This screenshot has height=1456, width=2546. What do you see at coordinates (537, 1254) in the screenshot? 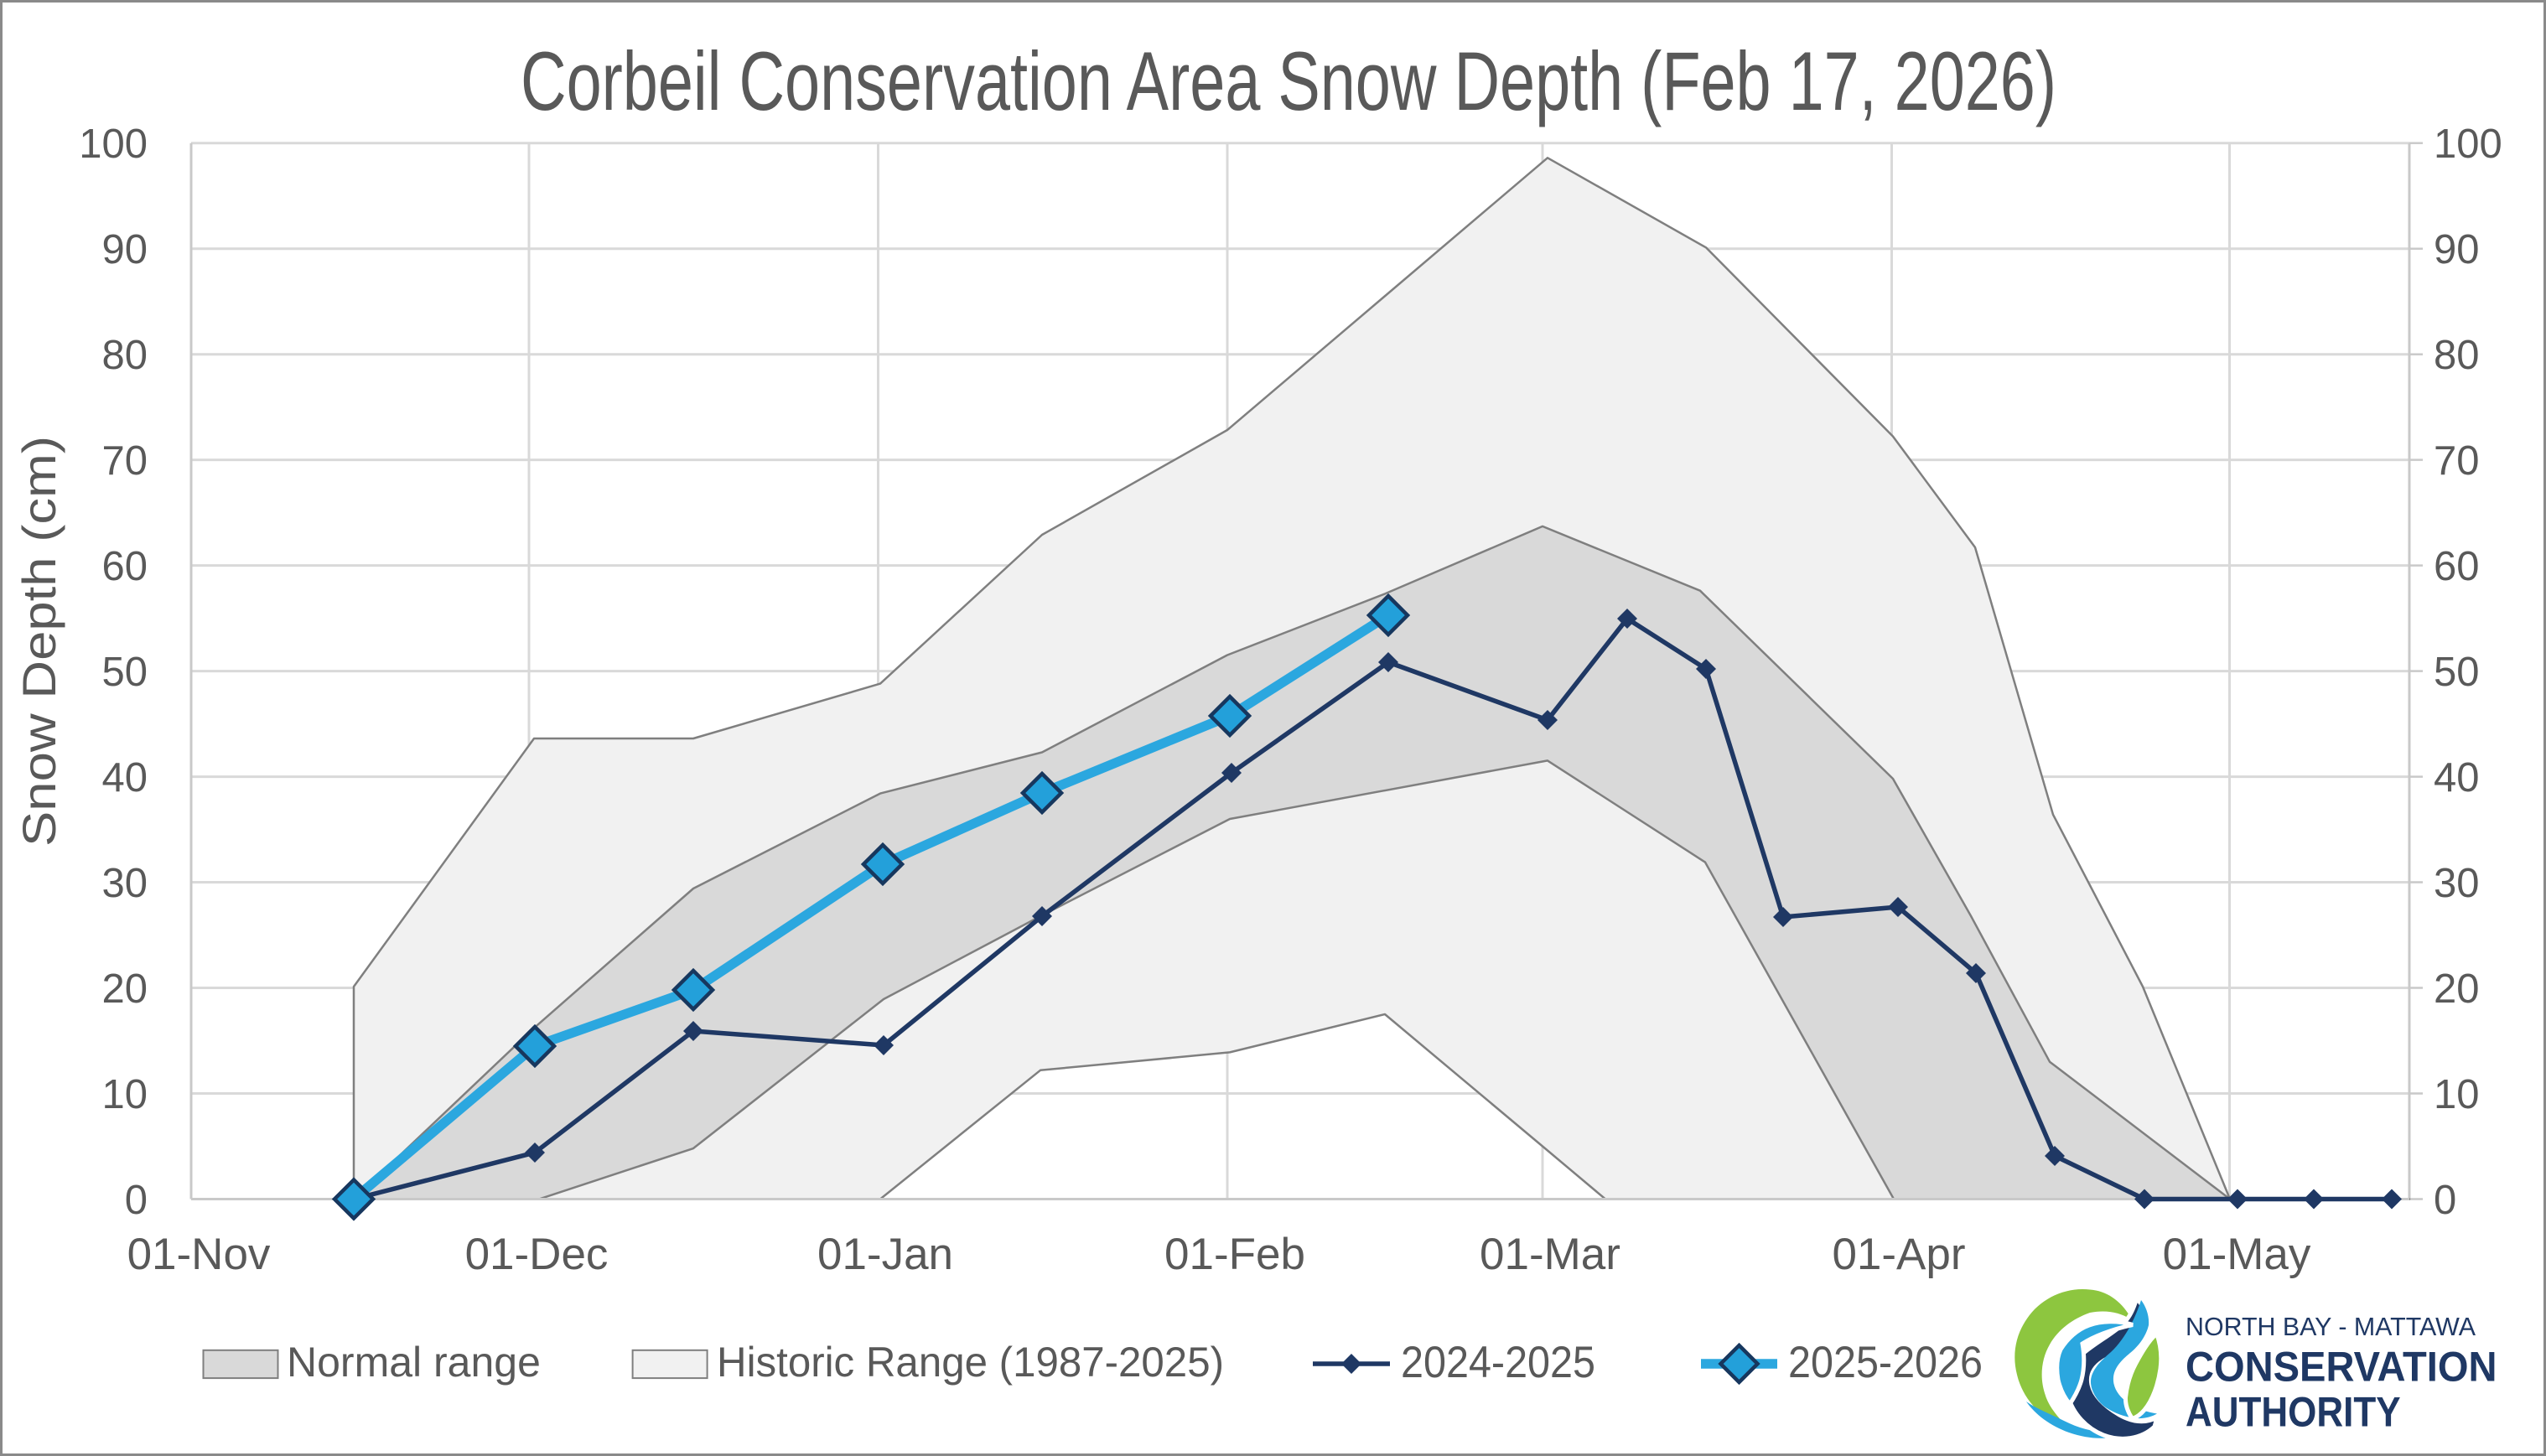
I see `svg-text: 01-Dec` at bounding box center [537, 1254].